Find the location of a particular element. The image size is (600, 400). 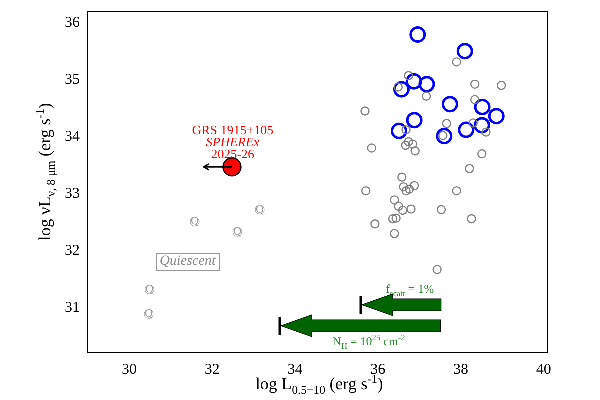

y-tick-label: 33 is located at coordinates (72, 194).